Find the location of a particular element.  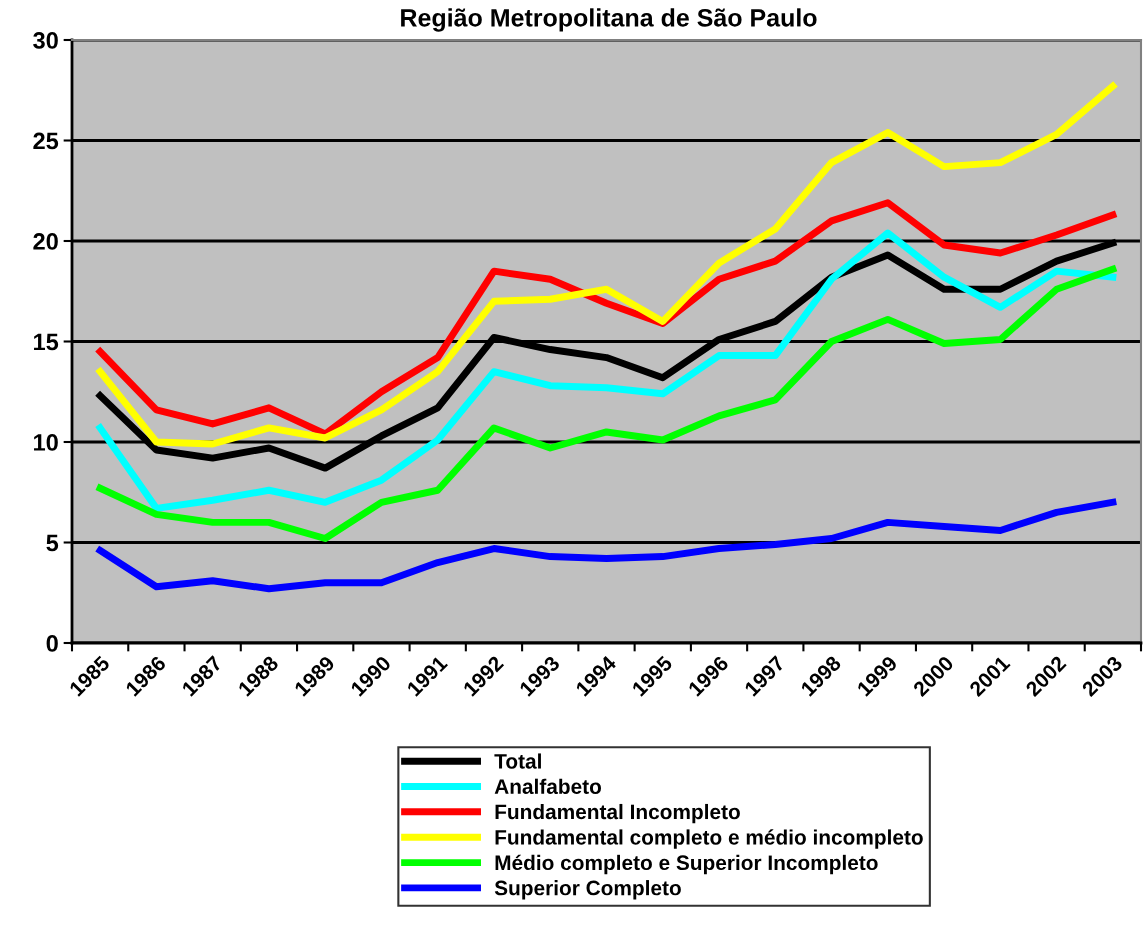

y-tick-label: 10 is located at coordinates (46, 442).